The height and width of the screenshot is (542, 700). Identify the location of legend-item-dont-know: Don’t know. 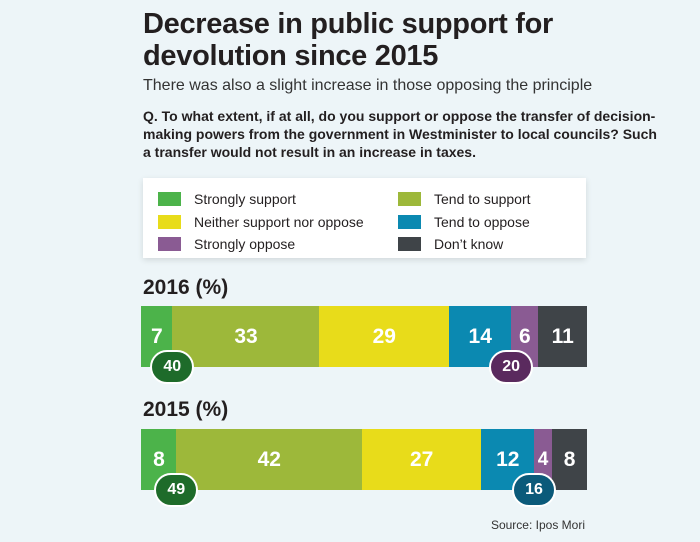
(450, 244).